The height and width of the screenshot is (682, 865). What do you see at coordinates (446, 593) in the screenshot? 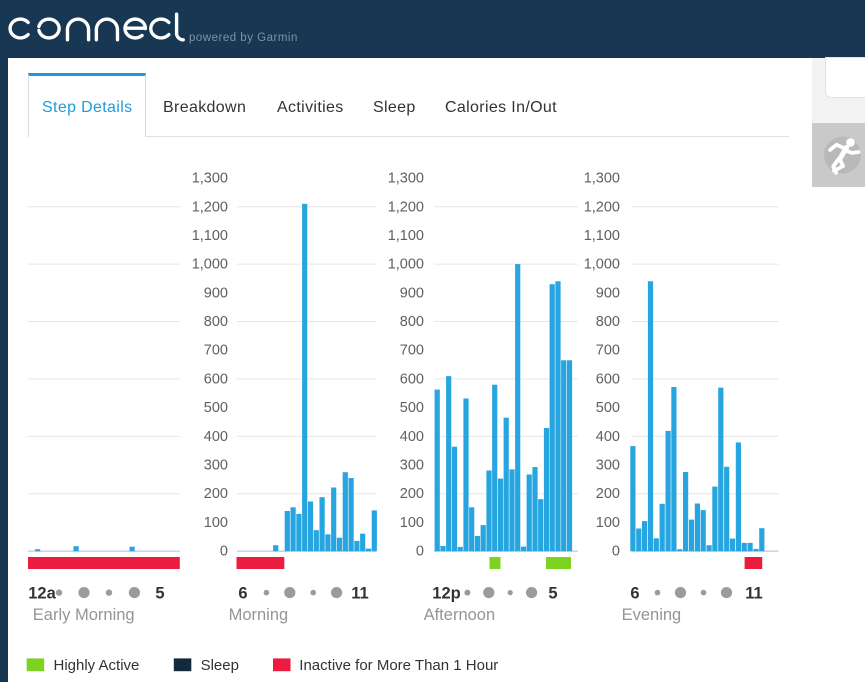
I see `svg-text: 12p` at bounding box center [446, 593].